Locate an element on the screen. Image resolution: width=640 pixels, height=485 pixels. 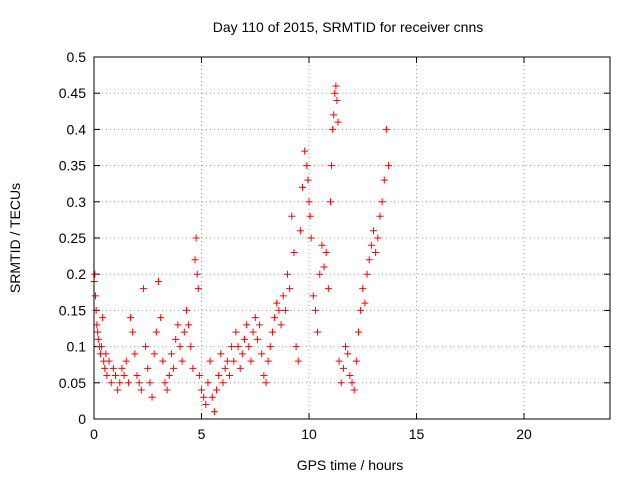
x-tick-label: 5 is located at coordinates (202, 434).